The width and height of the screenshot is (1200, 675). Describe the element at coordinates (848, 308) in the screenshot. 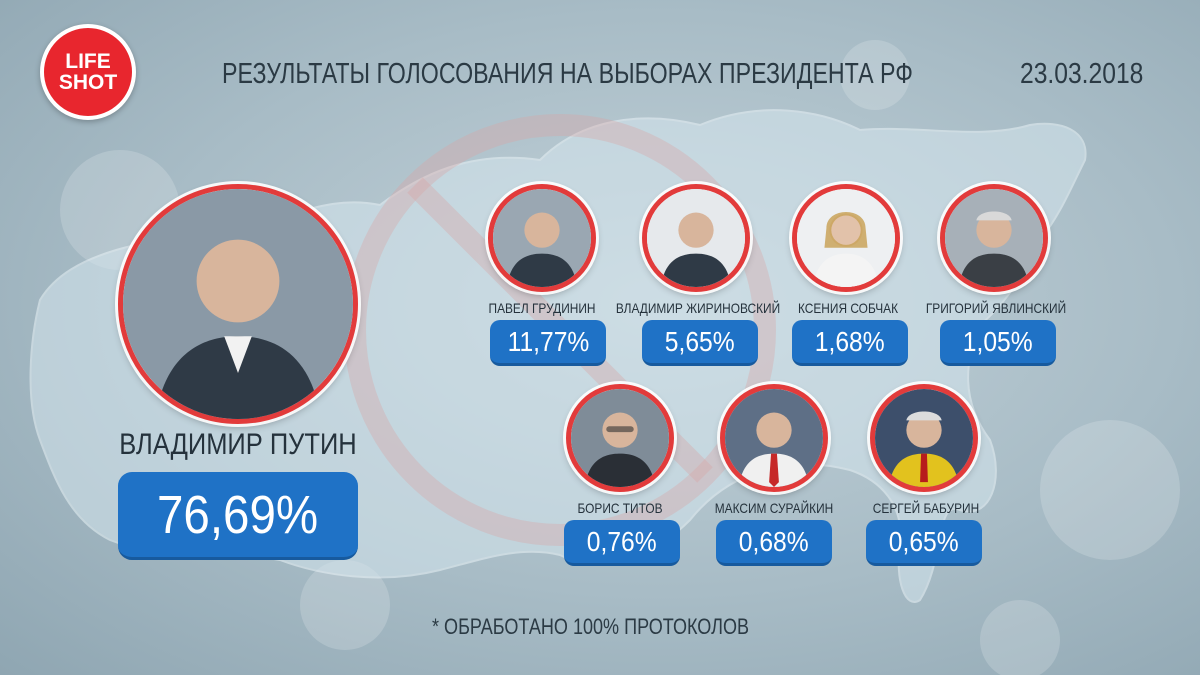

I see `candidate-name: КСЕНИЯ СОБЧАК` at that location.